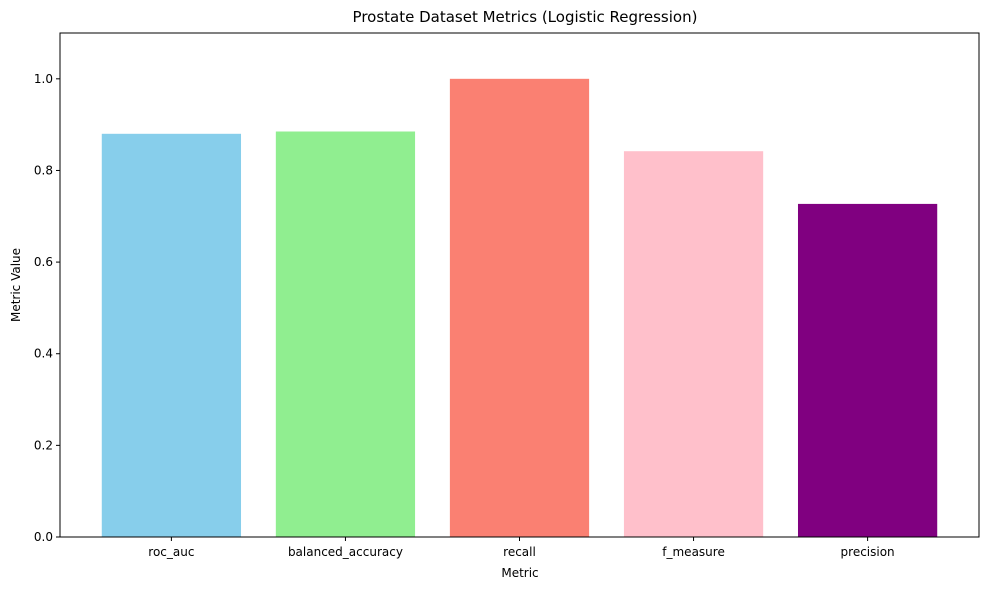 The width and height of the screenshot is (989, 590). Describe the element at coordinates (43, 79) in the screenshot. I see `y-tick-label: 1.0` at that location.